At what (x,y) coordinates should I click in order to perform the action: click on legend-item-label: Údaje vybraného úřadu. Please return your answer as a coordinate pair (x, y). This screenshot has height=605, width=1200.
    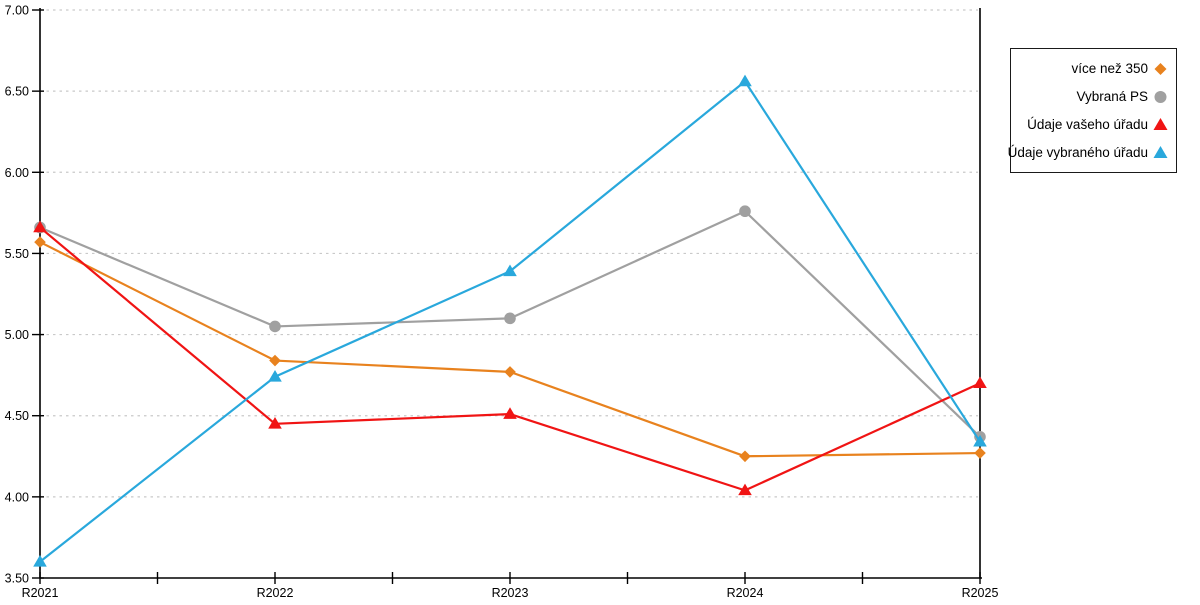
    Looking at the image, I should click on (1077, 152).